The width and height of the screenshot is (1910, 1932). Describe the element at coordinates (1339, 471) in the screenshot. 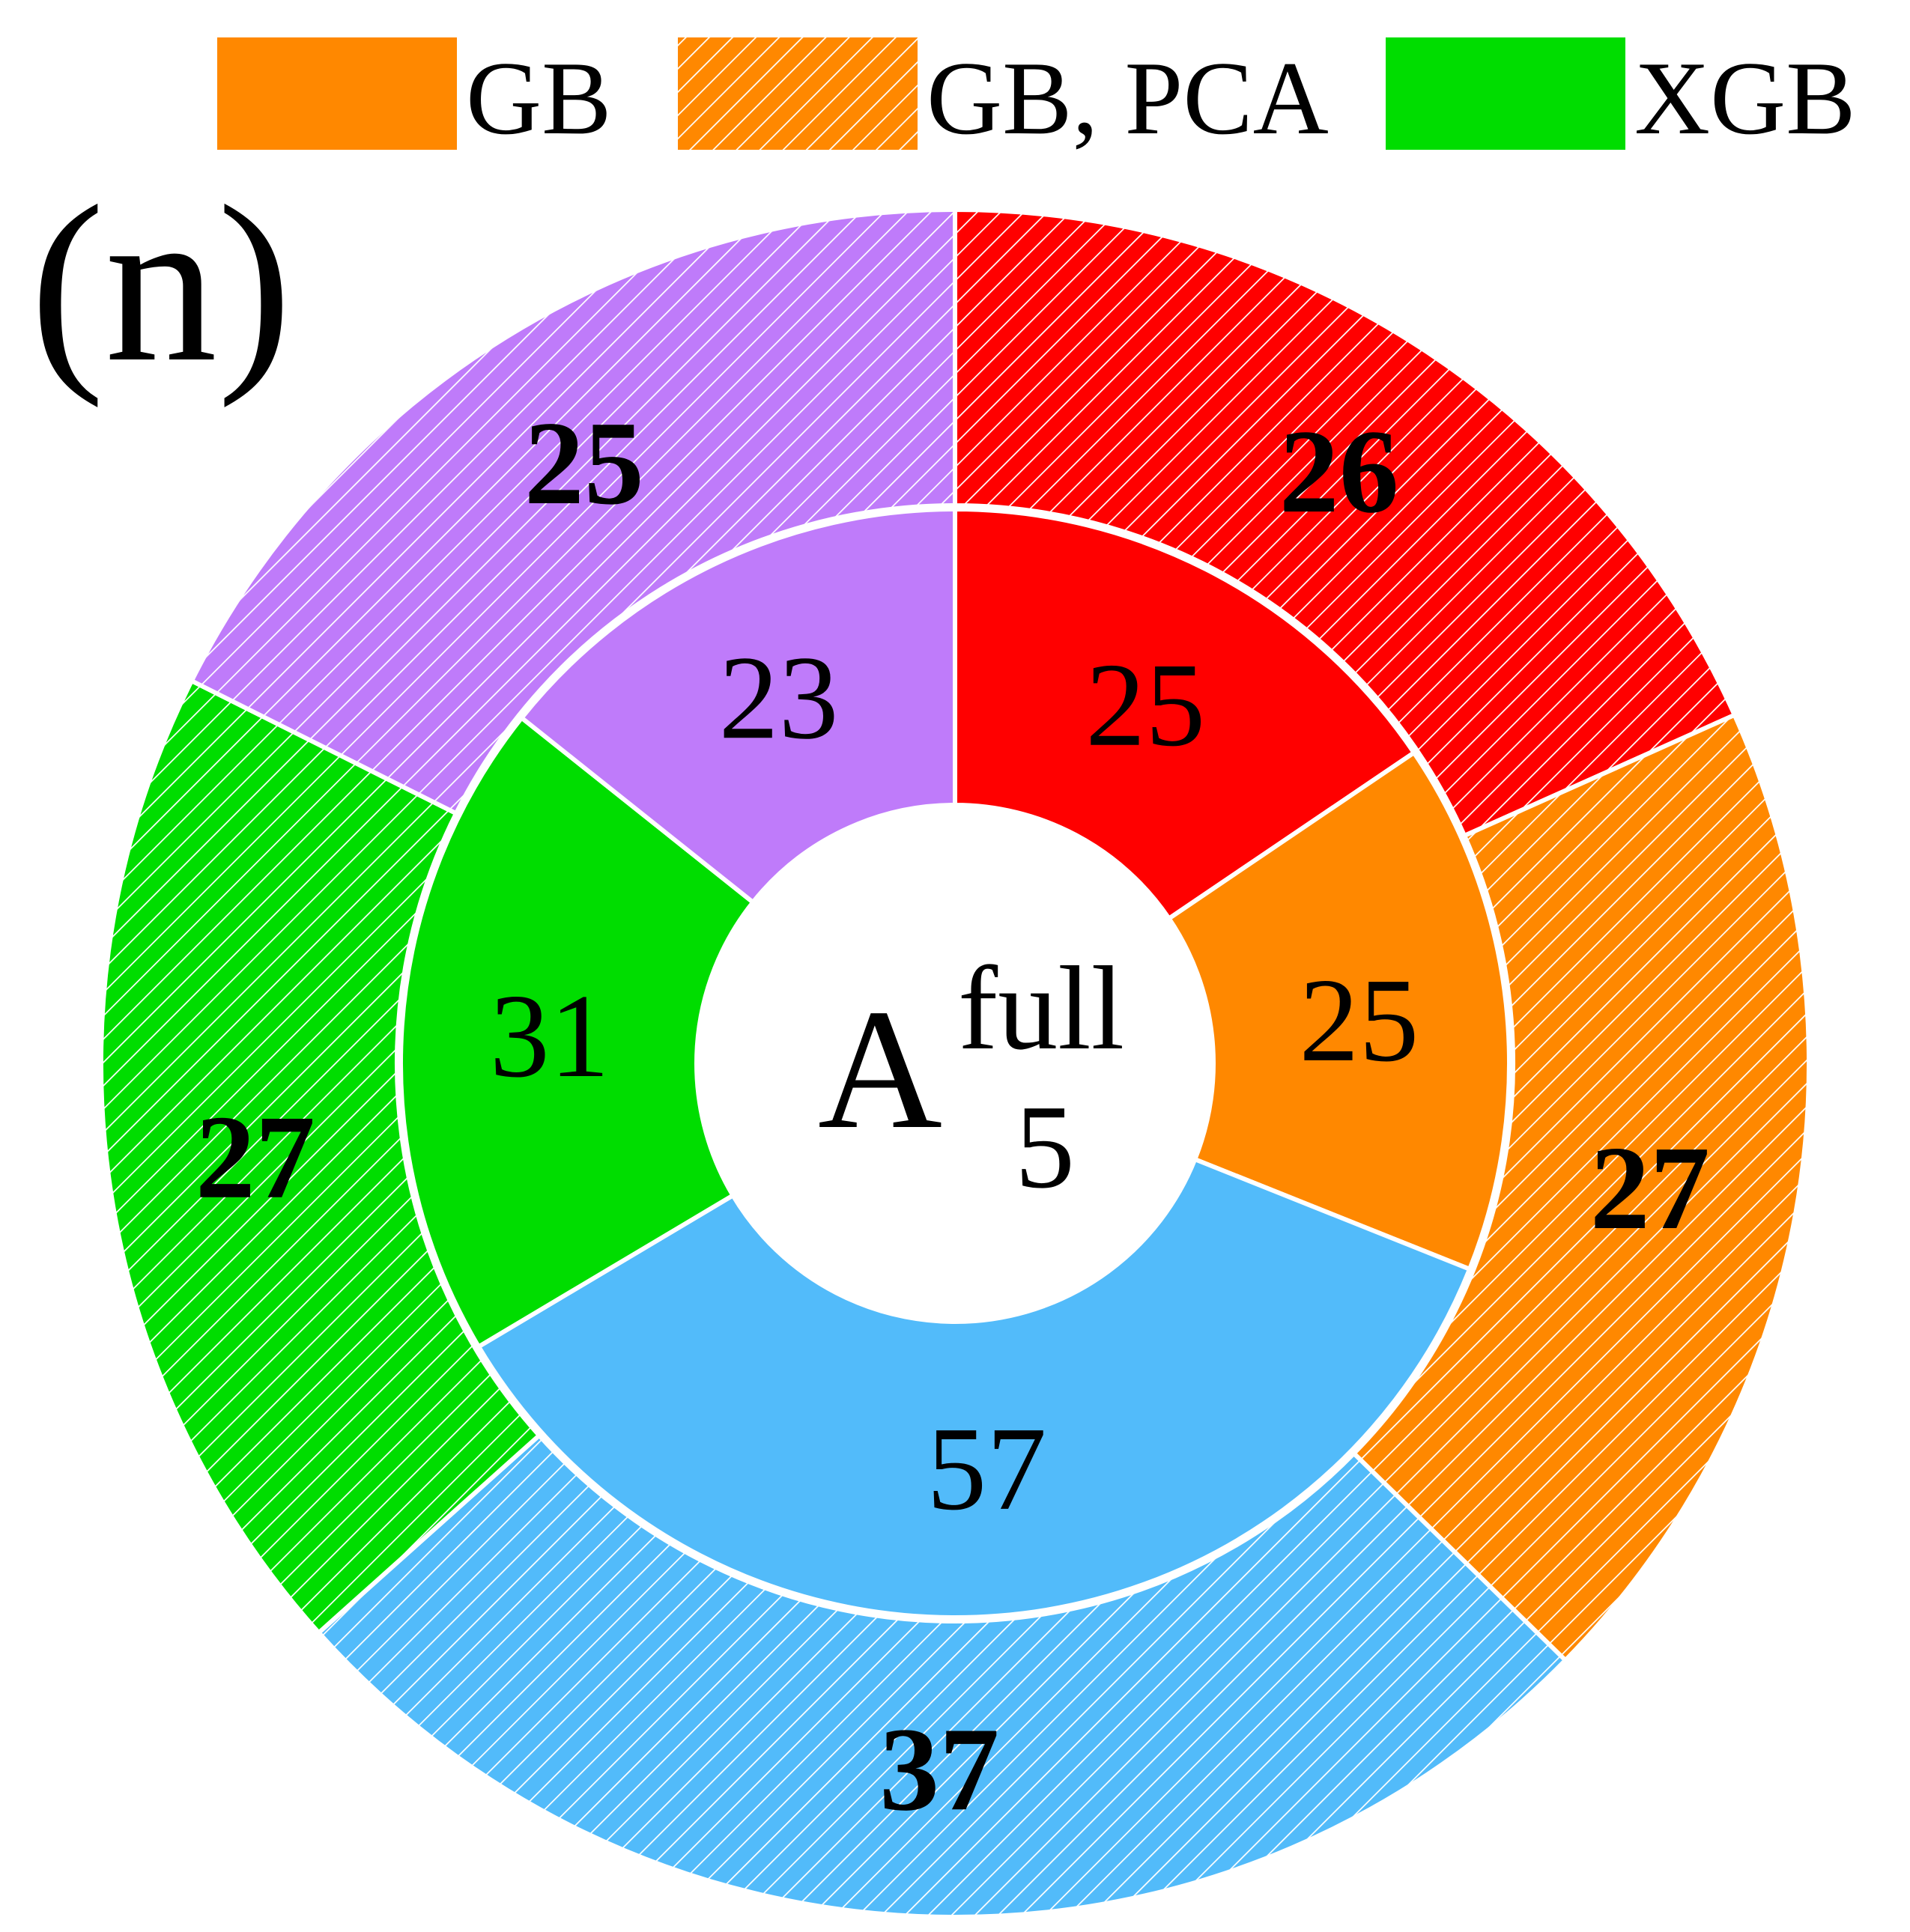

I see `outer-ring-value-label: 26` at that location.